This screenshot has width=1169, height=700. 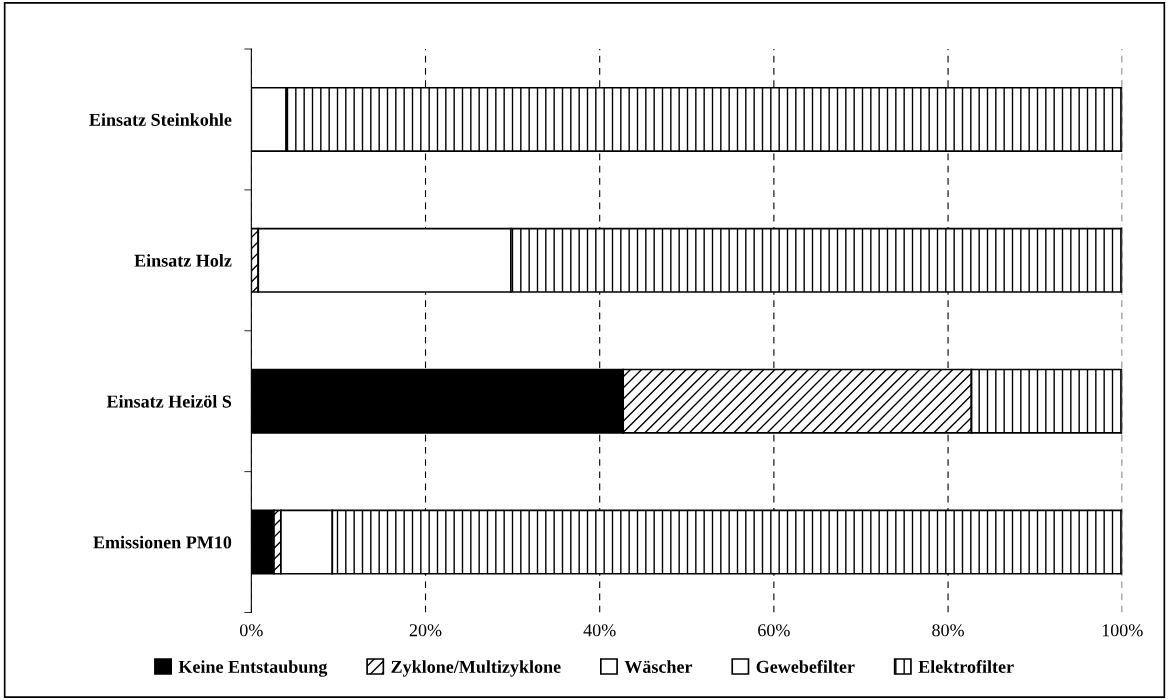 What do you see at coordinates (253, 668) in the screenshot?
I see `legend-label: Keine Entstaubung` at bounding box center [253, 668].